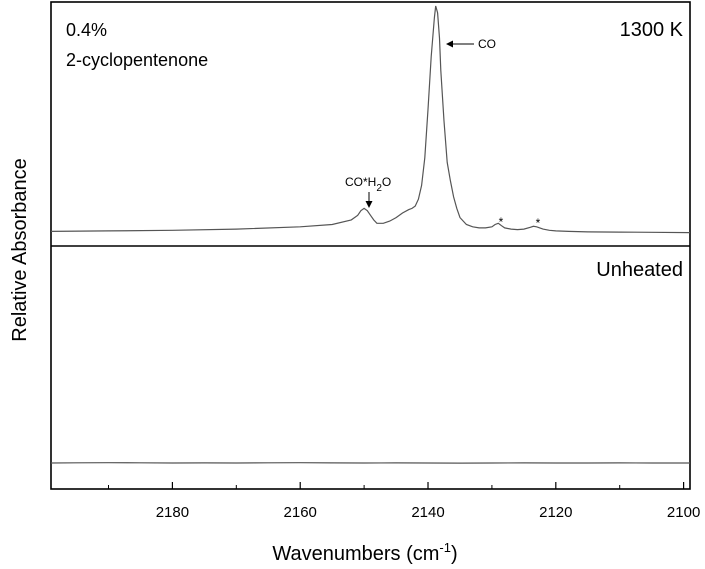  Describe the element at coordinates (487, 44) in the screenshot. I see `co-annotation: CO` at that location.